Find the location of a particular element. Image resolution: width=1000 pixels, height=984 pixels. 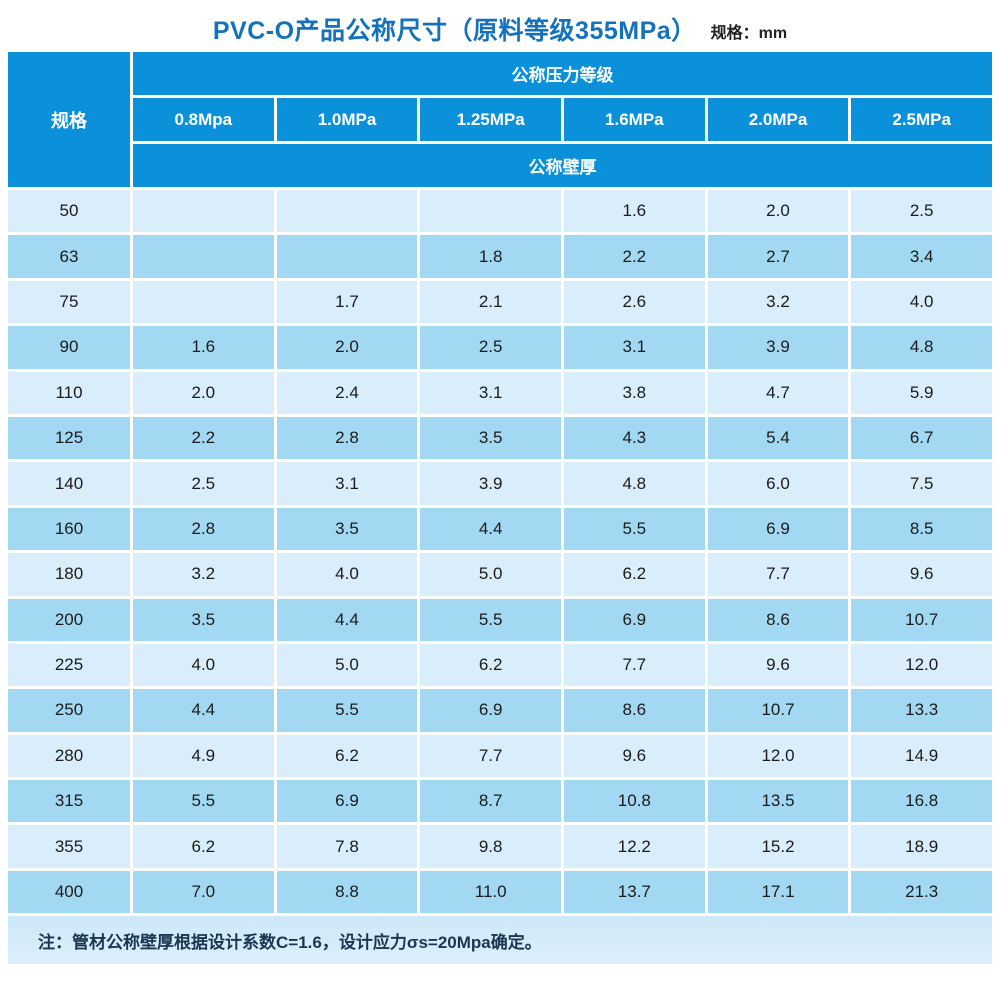

value-cell: 18.9 is located at coordinates (921, 846).